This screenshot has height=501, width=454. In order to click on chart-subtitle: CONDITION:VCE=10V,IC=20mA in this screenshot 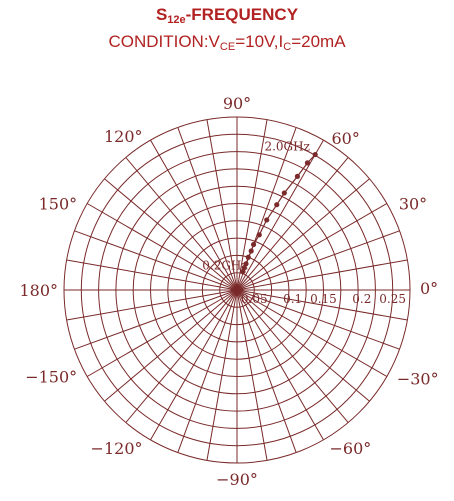, I will do `click(227, 42)`.